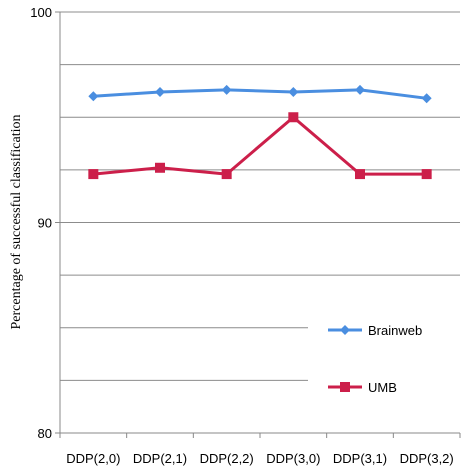 The height and width of the screenshot is (475, 474). What do you see at coordinates (45, 433) in the screenshot?
I see `y-tick-label: 80` at bounding box center [45, 433].